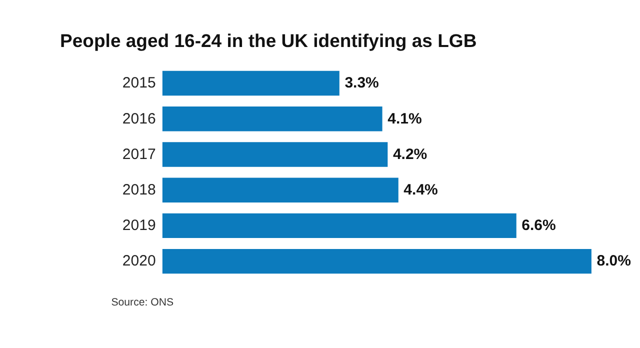 The width and height of the screenshot is (640, 348). What do you see at coordinates (421, 190) in the screenshot?
I see `data-label: 4.4%` at bounding box center [421, 190].